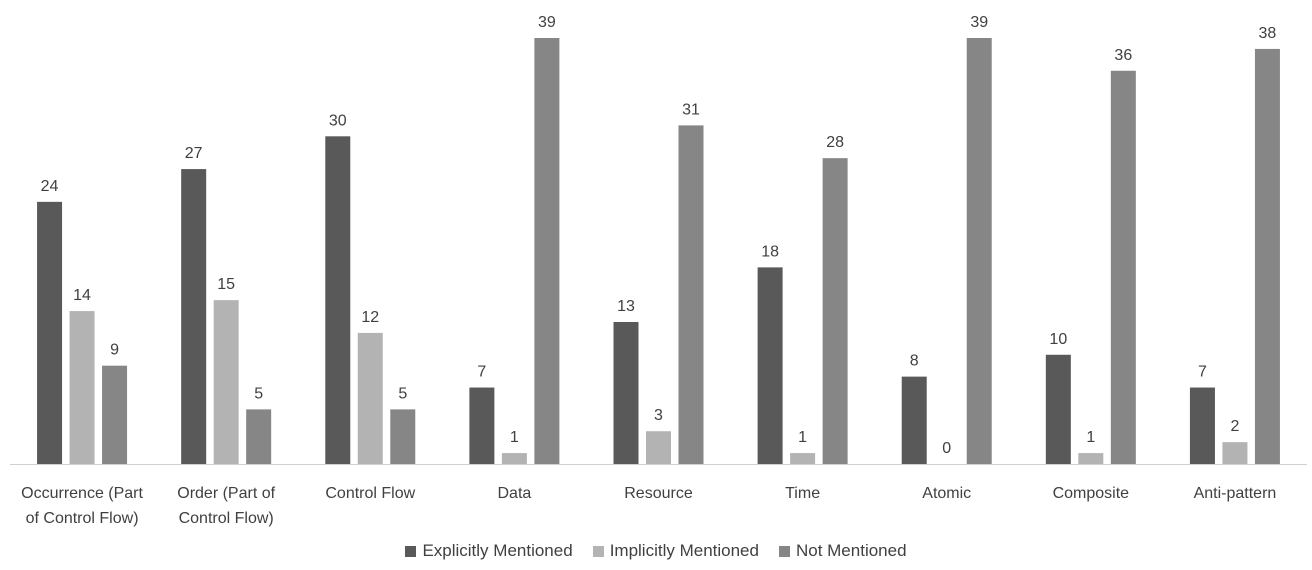 This screenshot has width=1312, height=570. What do you see at coordinates (50, 186) in the screenshot?
I see `data-label-1-1: 24` at bounding box center [50, 186].